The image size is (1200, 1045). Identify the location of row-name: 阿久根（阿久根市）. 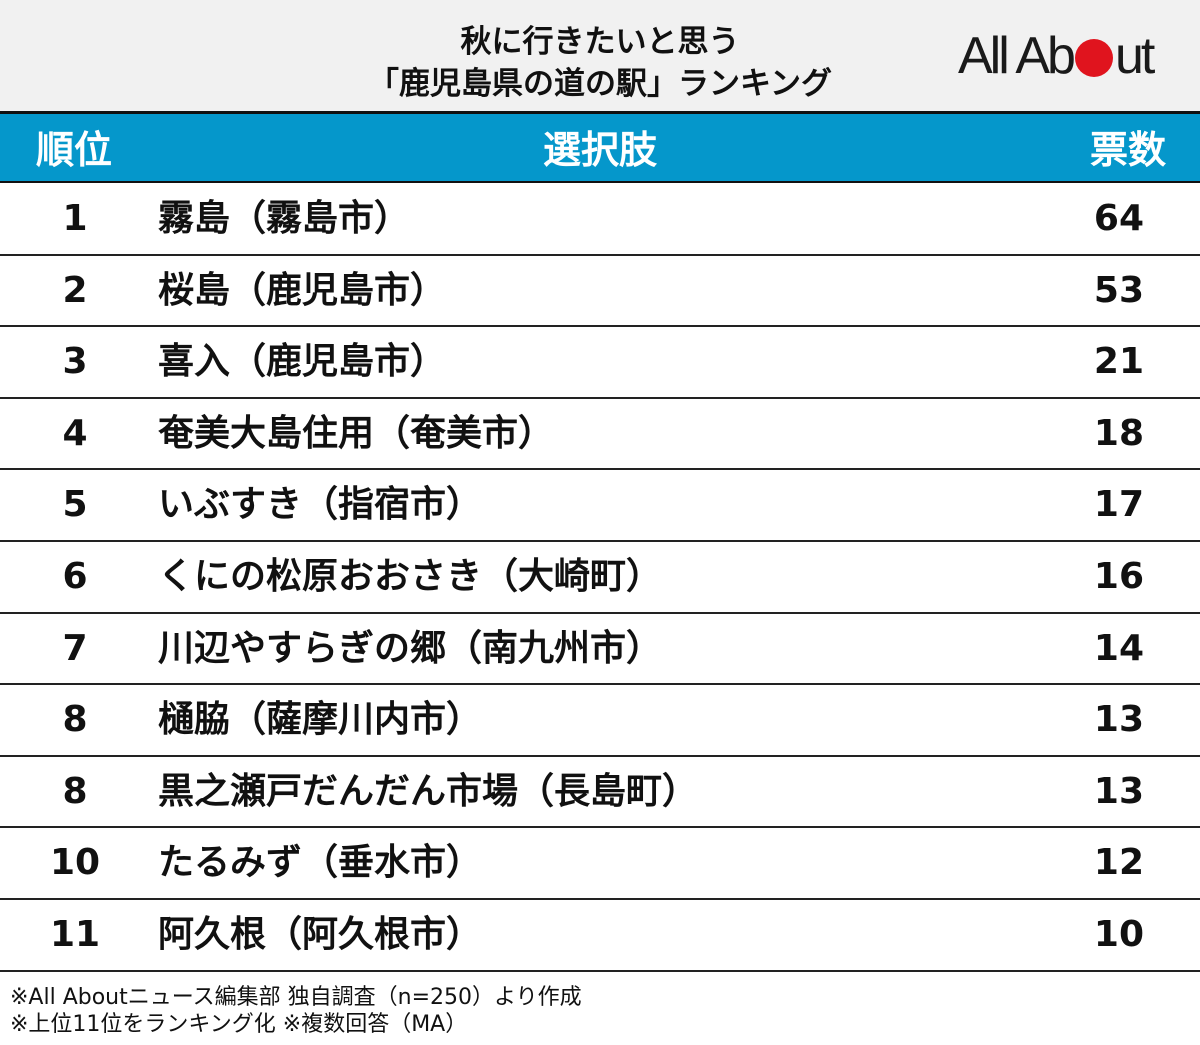
(320, 934).